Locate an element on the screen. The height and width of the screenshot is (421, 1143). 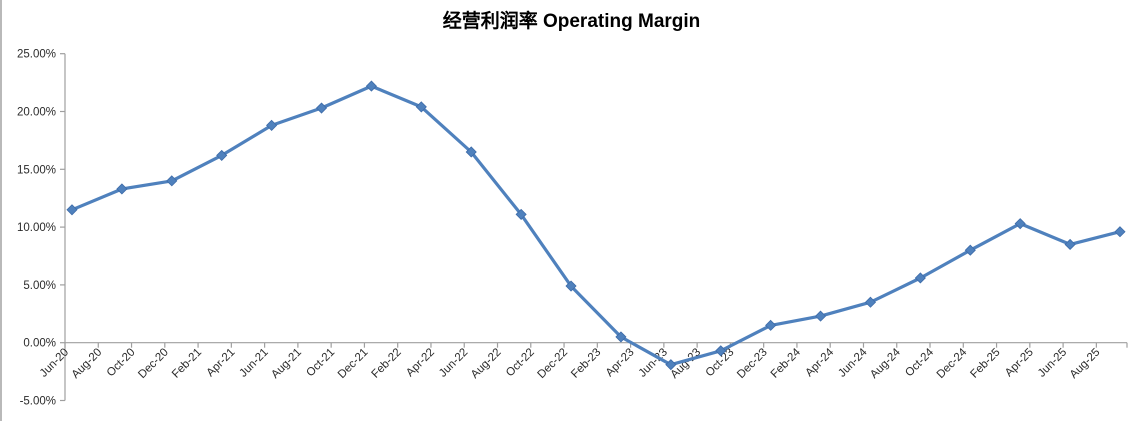
x-axis-label: Dec-21 is located at coordinates (353, 363).